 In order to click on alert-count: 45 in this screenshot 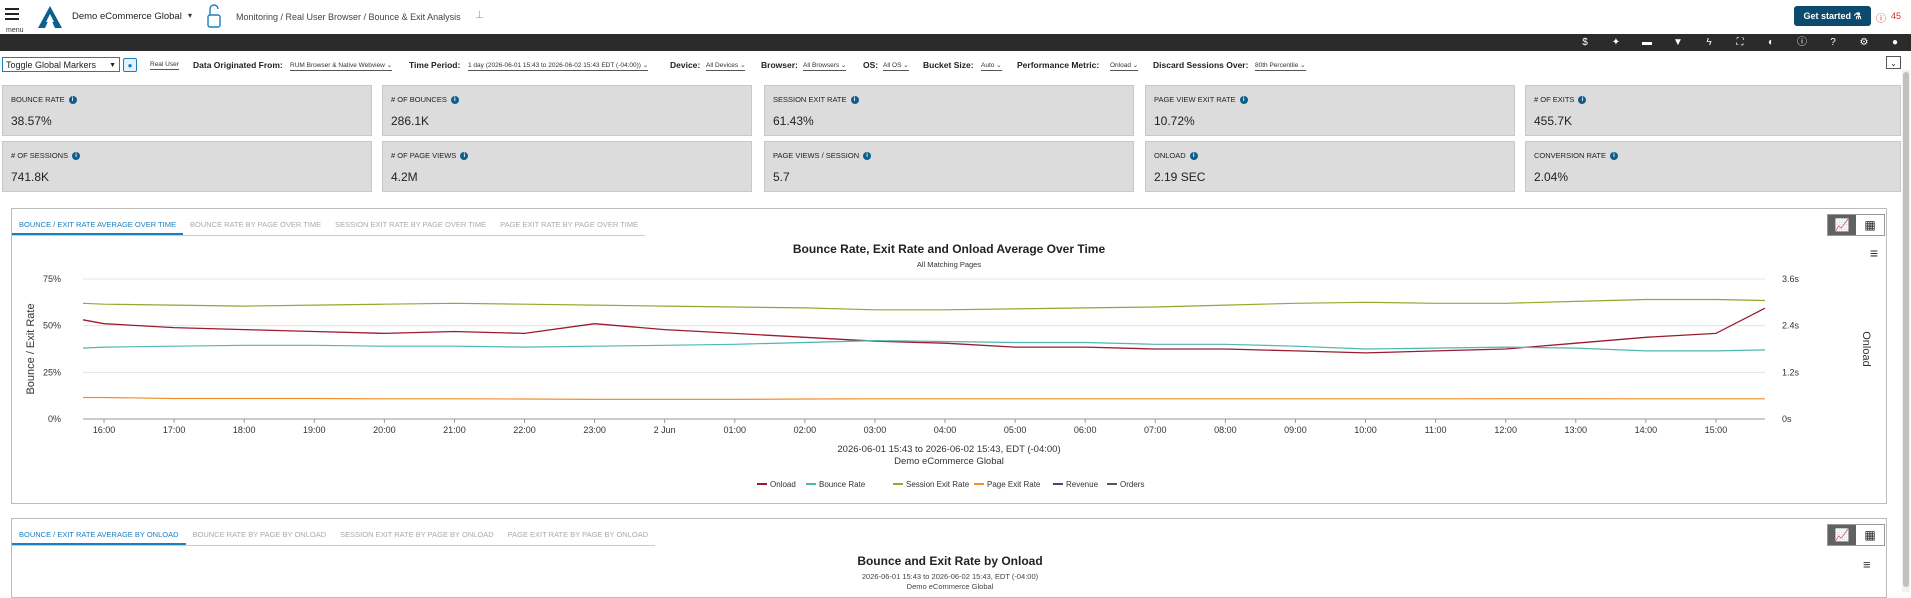, I will do `click(1896, 16)`.